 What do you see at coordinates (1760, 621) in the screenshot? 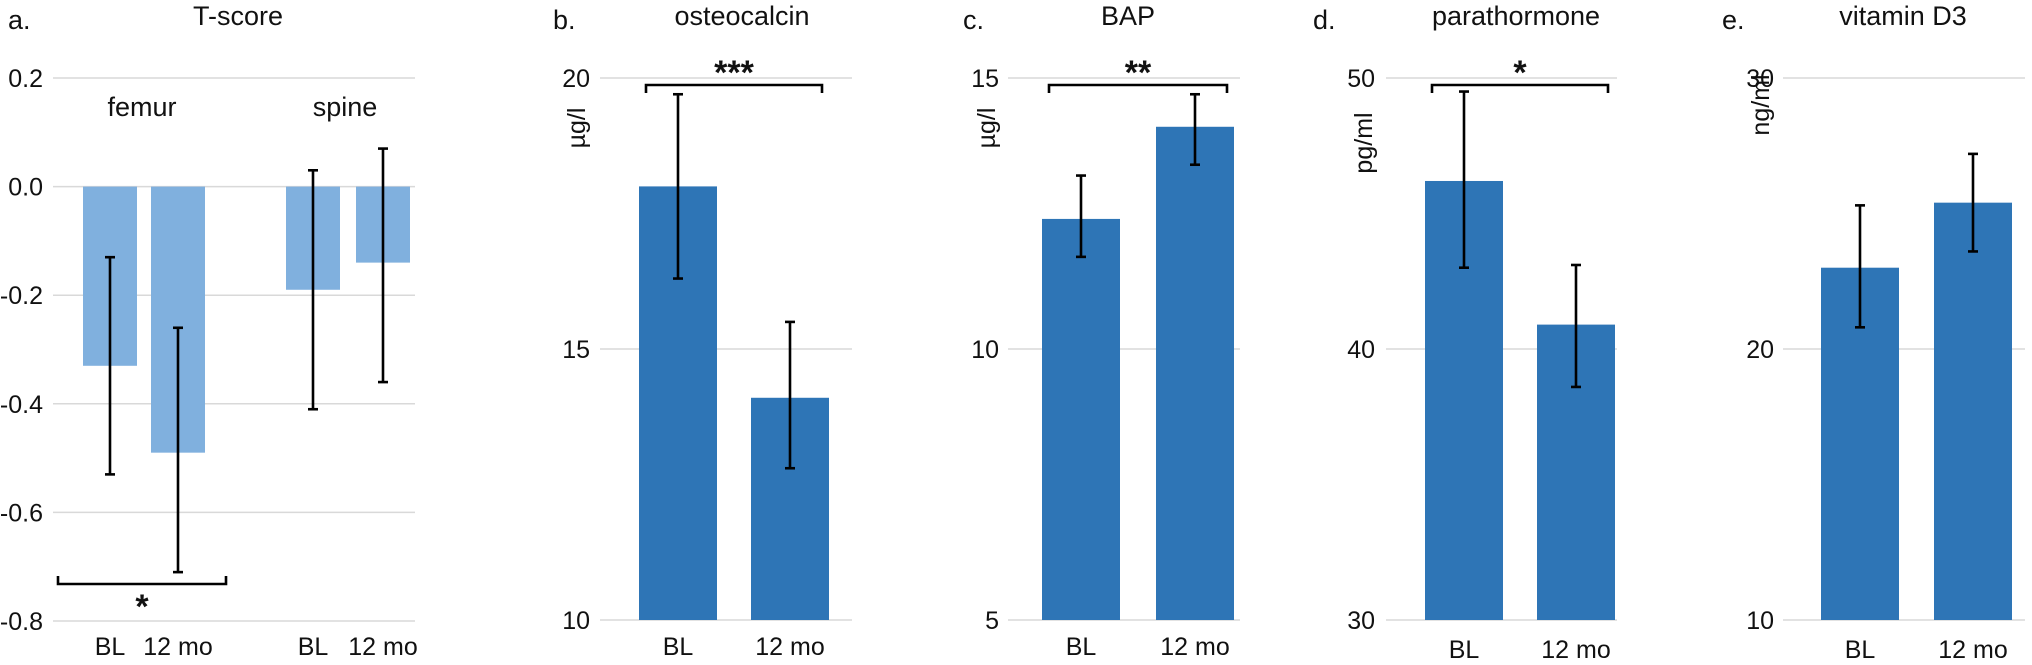
I see `panel-e-ytick-label: 10` at bounding box center [1760, 621].